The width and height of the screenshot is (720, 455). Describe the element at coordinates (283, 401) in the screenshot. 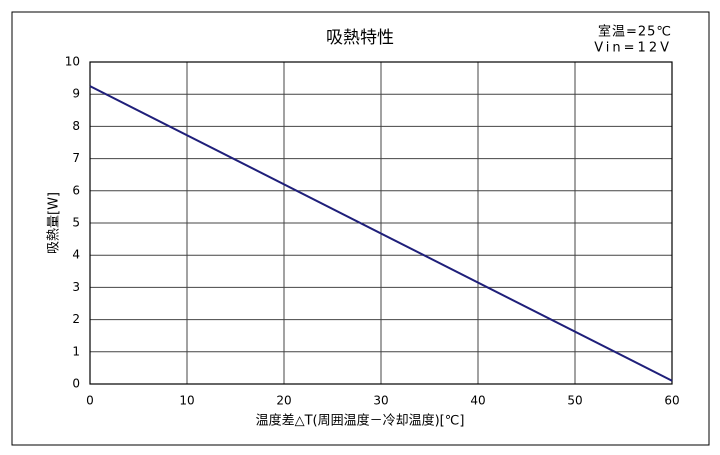

I see `x-tick-label: 20` at that location.